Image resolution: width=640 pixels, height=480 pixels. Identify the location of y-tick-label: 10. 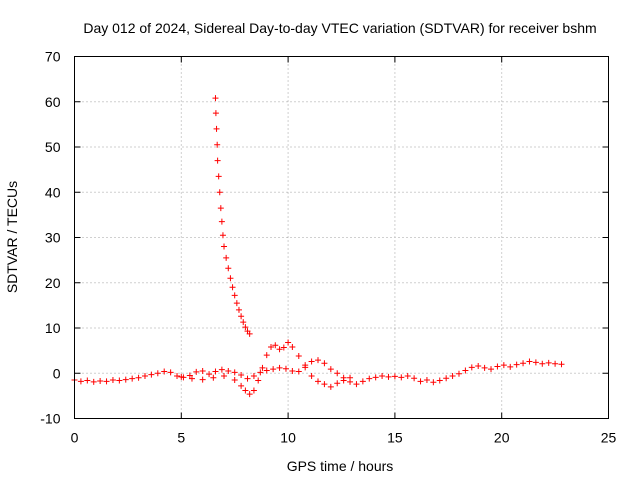
(53, 328).